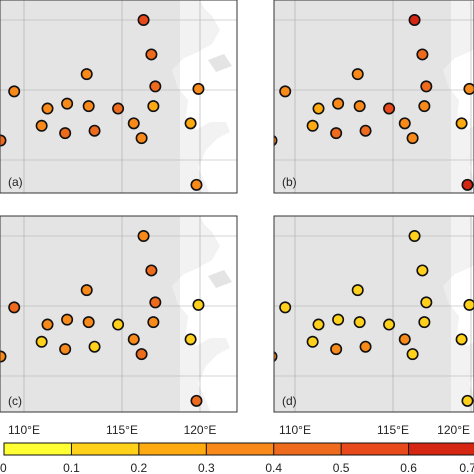 The image size is (474, 474). Describe the element at coordinates (453, 430) in the screenshot. I see `lon-tick-label: 120°E` at that location.